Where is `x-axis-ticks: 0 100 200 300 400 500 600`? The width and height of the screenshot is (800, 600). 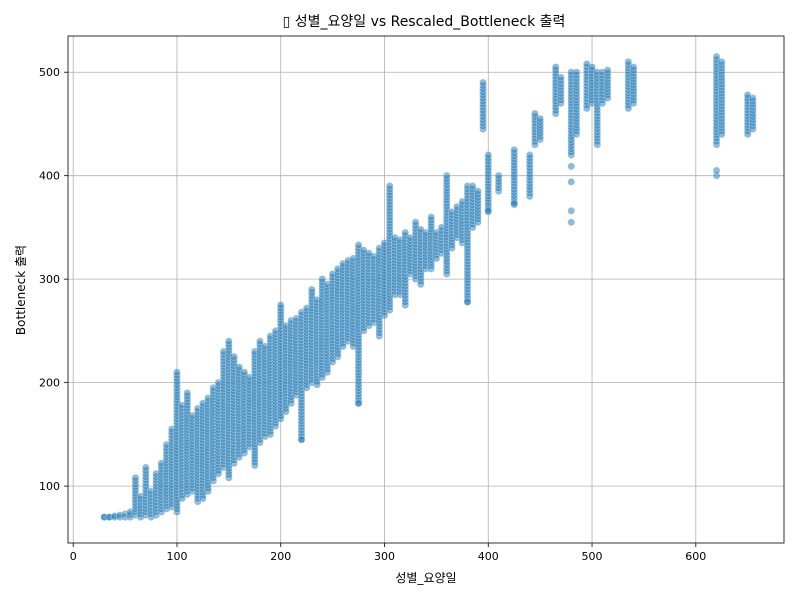
x-axis-ticks: 0 100 200 300 400 500 600 is located at coordinates (388, 553).